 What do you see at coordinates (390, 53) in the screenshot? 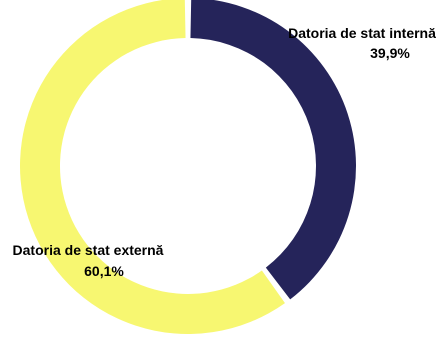
I see `slice-value-internal: 39,9%` at bounding box center [390, 53].